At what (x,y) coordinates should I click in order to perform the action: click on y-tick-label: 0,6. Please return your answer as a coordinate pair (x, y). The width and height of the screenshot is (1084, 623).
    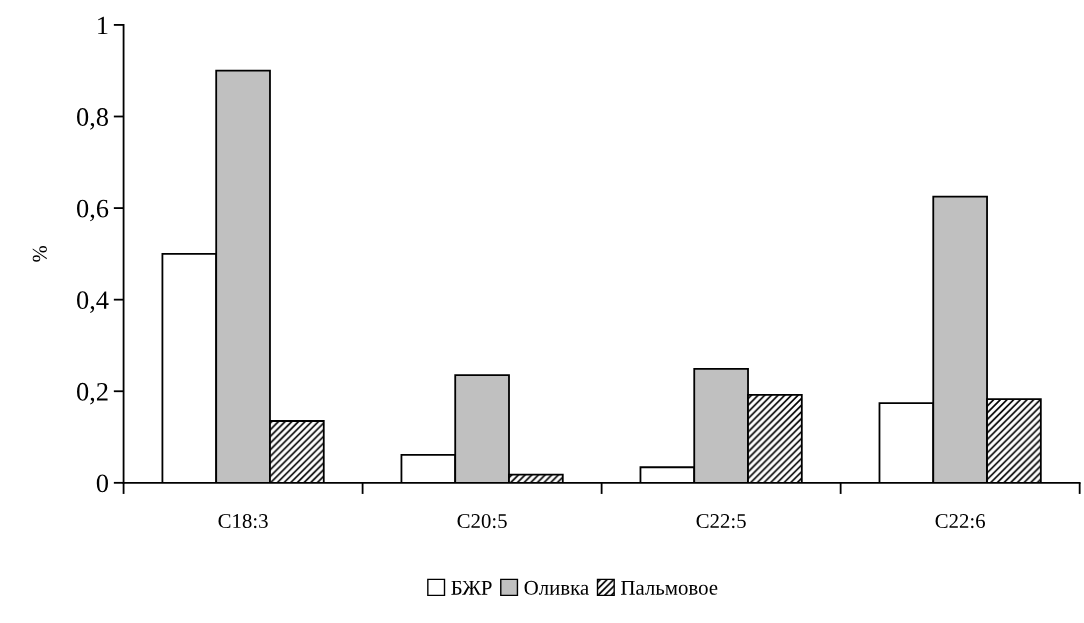
    Looking at the image, I should click on (93, 210).